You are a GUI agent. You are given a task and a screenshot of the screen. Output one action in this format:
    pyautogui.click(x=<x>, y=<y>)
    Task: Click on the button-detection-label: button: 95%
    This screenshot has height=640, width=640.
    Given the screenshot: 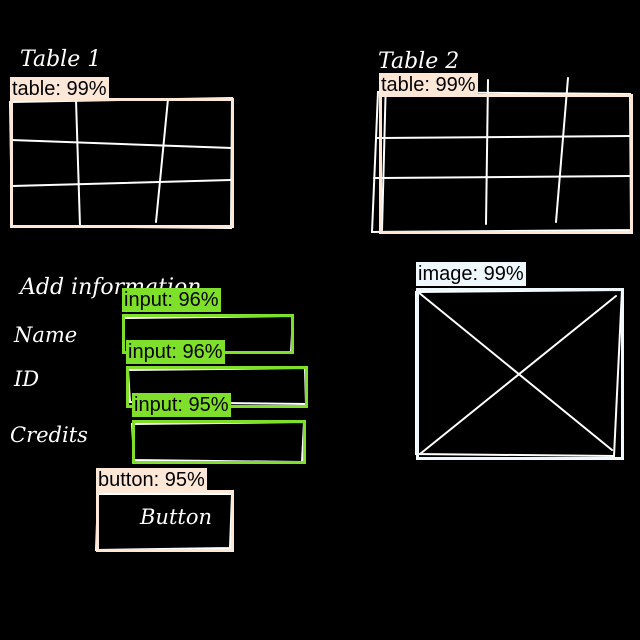 What is the action you would take?
    pyautogui.click(x=151, y=480)
    